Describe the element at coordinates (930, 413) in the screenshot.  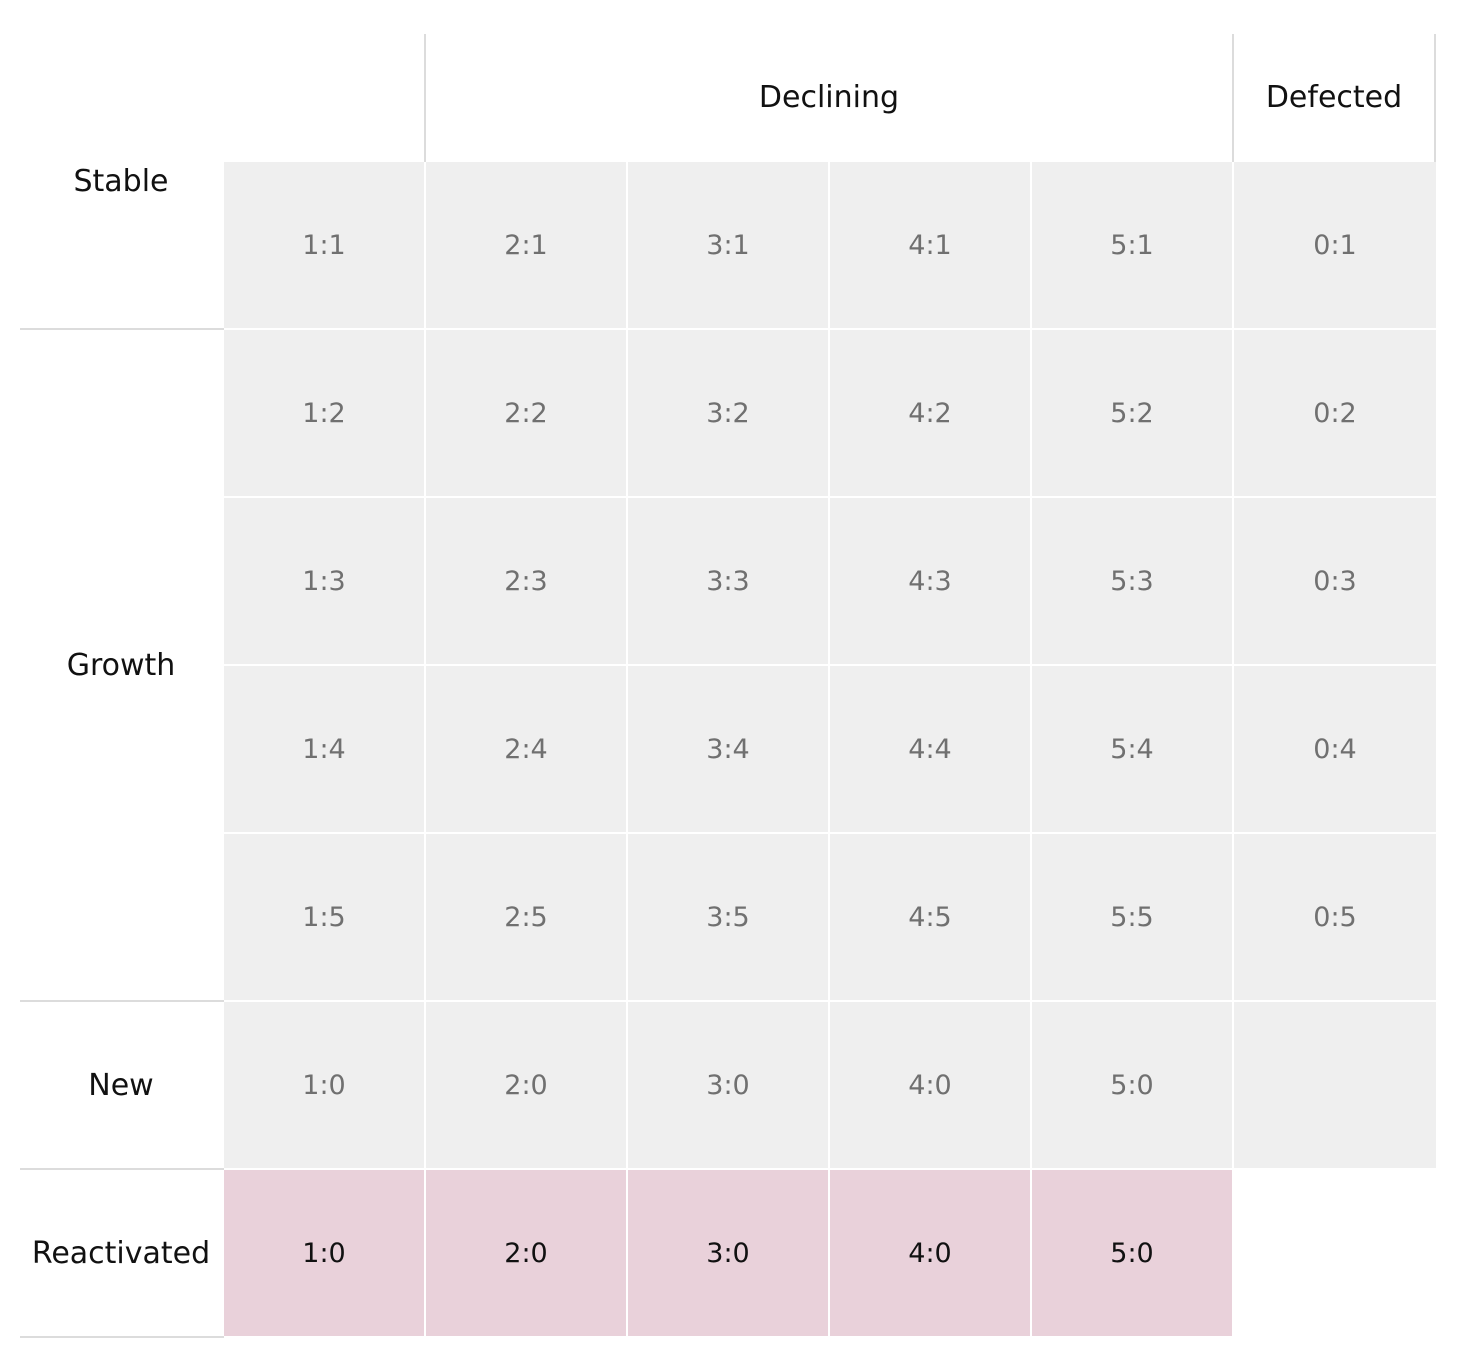
I see `matrix-cell-4-2: 4:2` at that location.